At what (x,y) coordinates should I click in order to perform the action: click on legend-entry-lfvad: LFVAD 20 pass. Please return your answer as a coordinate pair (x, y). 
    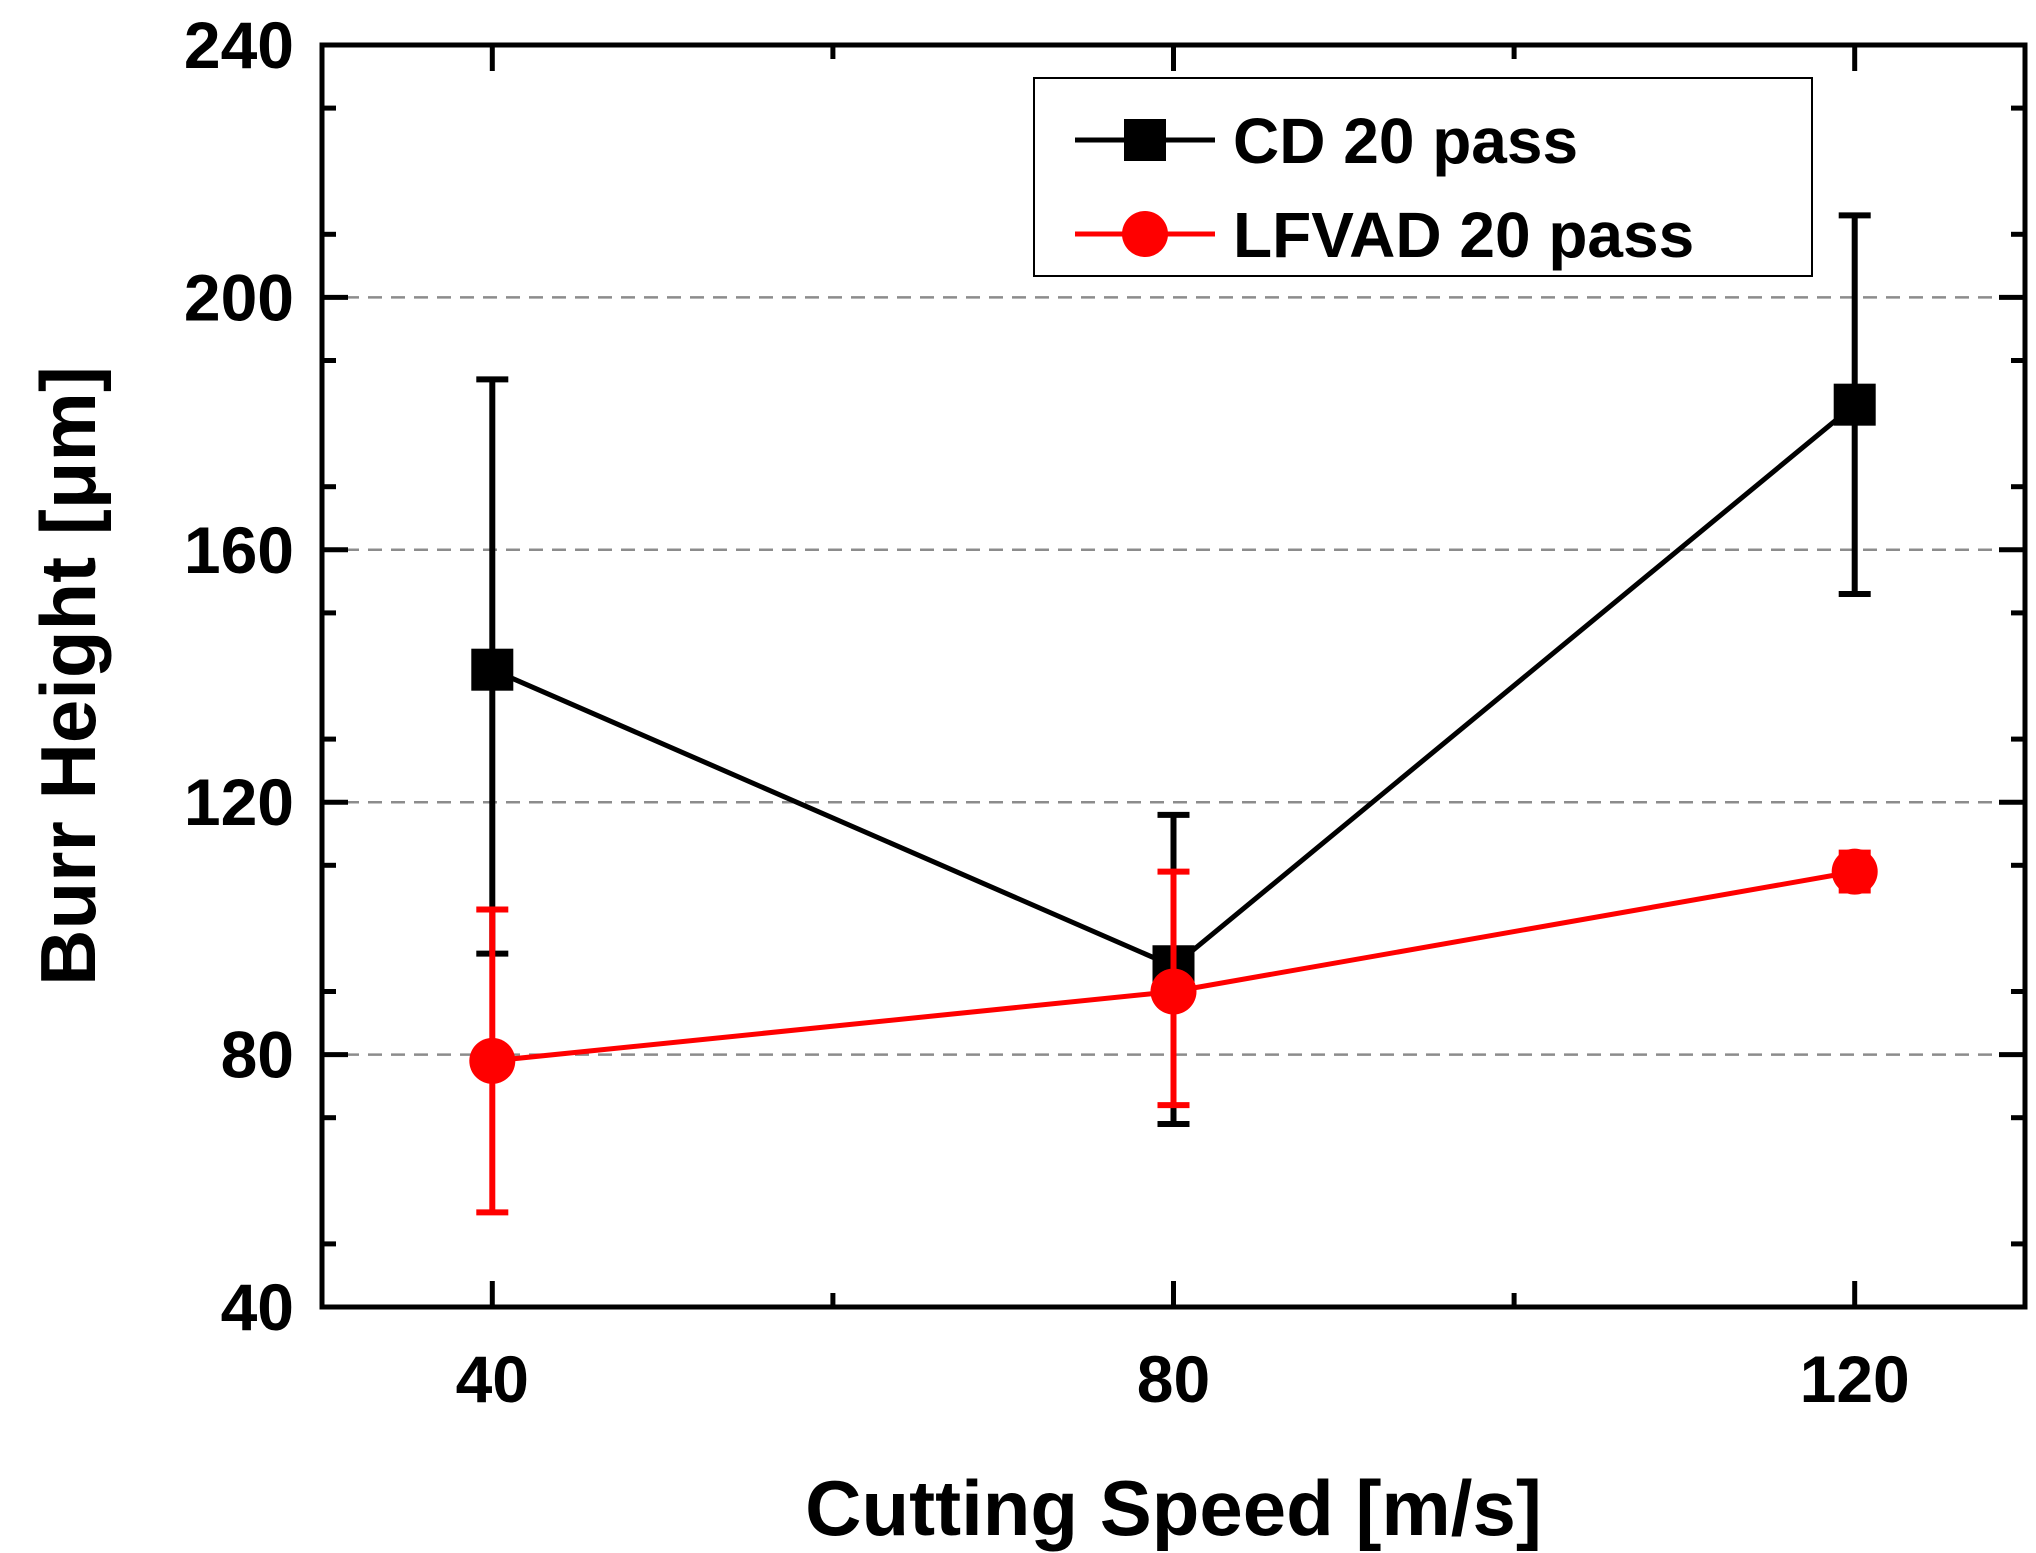
    Looking at the image, I should click on (1384, 235).